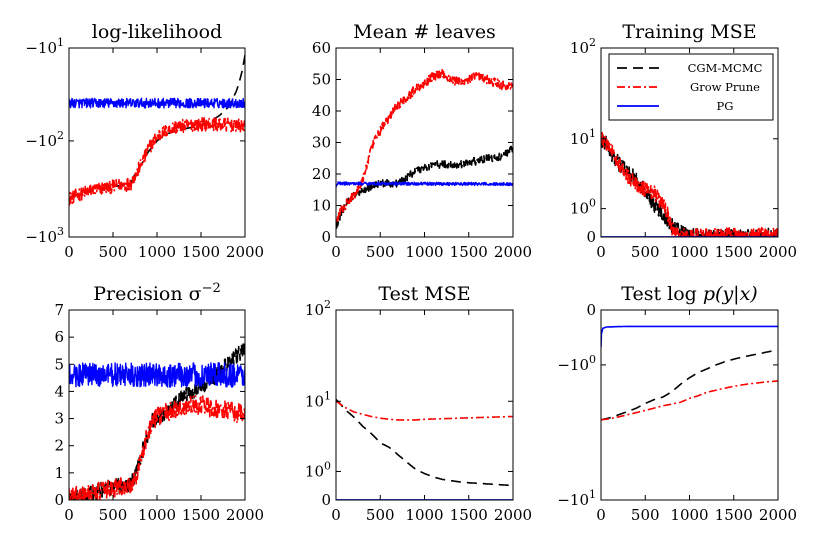  What do you see at coordinates (44, 139) in the screenshot?
I see `y-tick-label: −102` at bounding box center [44, 139].